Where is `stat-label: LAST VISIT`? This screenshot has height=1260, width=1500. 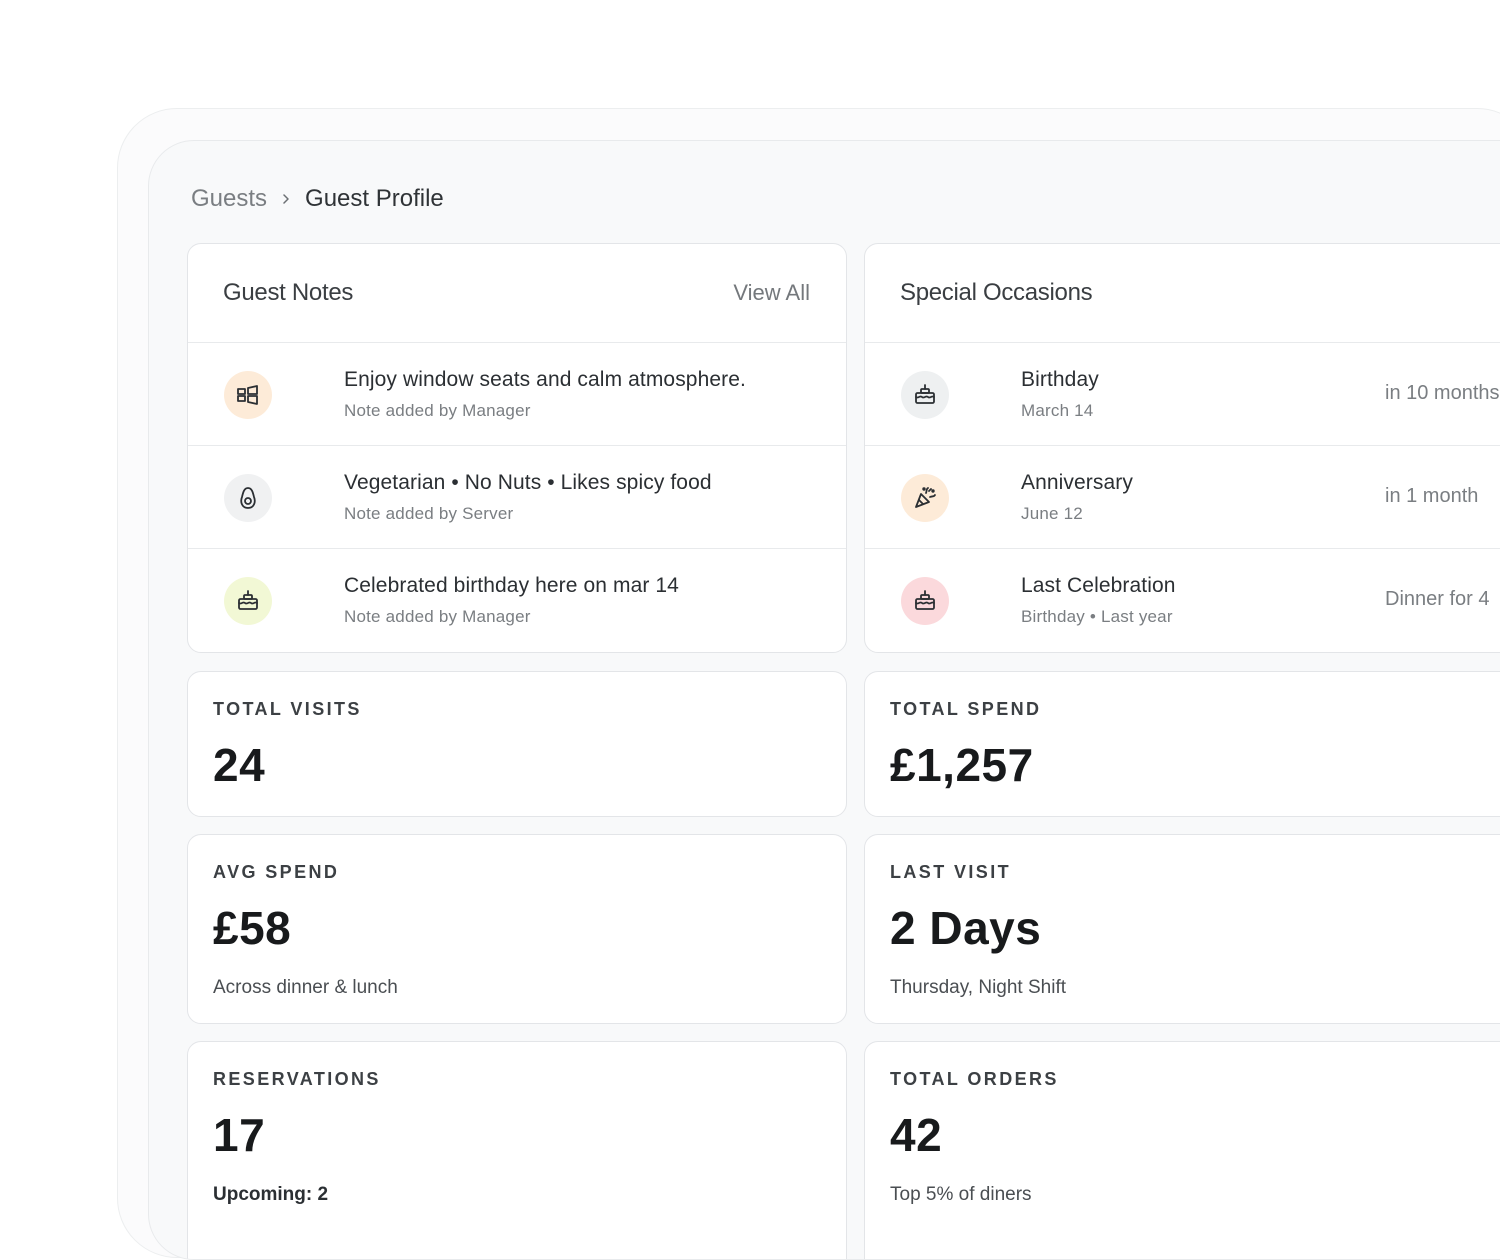 stat-label: LAST VISIT is located at coordinates (951, 872).